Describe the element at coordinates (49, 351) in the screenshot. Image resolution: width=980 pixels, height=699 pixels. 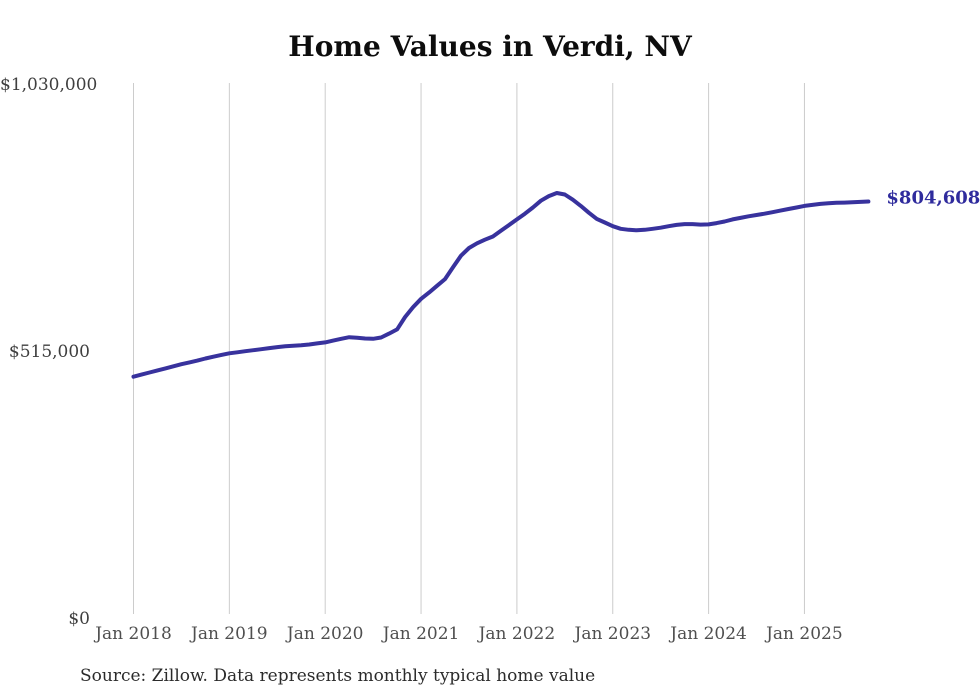
I see `y-tick-label: $515,000` at that location.